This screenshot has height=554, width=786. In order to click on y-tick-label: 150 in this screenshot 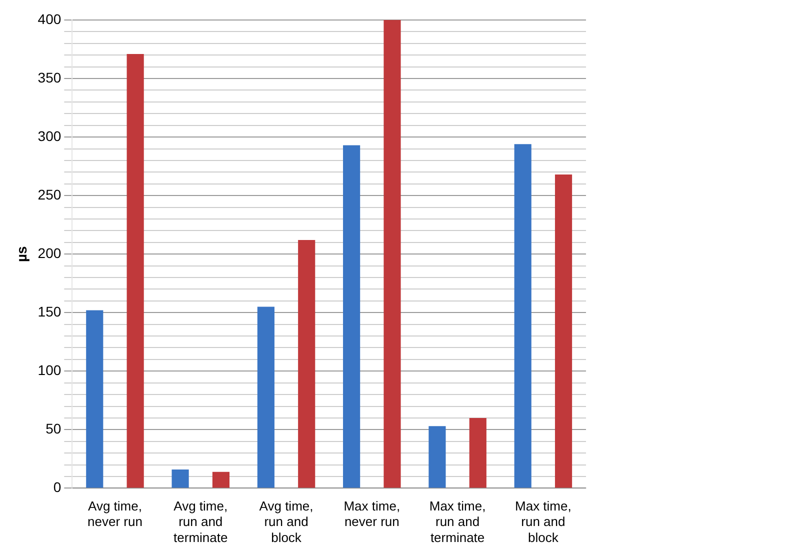, I will do `click(50, 311)`.